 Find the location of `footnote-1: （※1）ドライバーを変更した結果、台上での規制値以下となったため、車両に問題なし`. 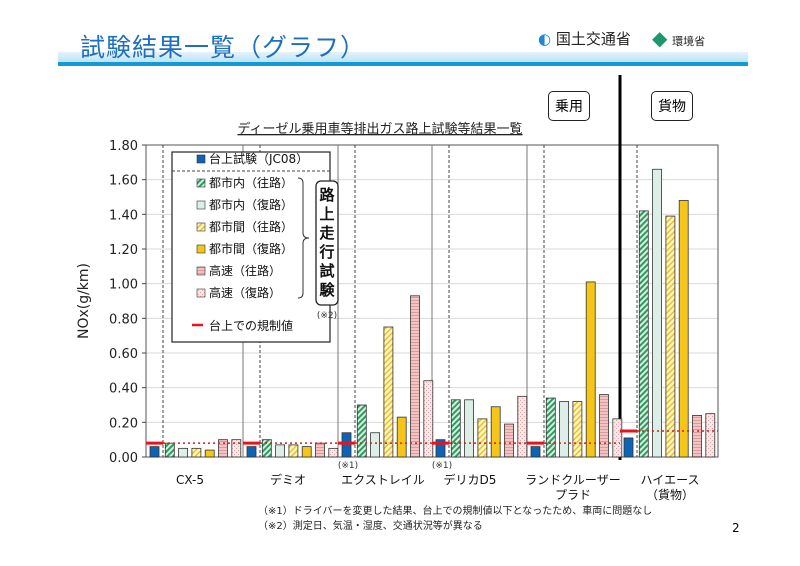

footnote-1: （※1）ドライバーを変更した結果、台上での規制値以下となったため、車両に問題なし is located at coordinates (455, 511).